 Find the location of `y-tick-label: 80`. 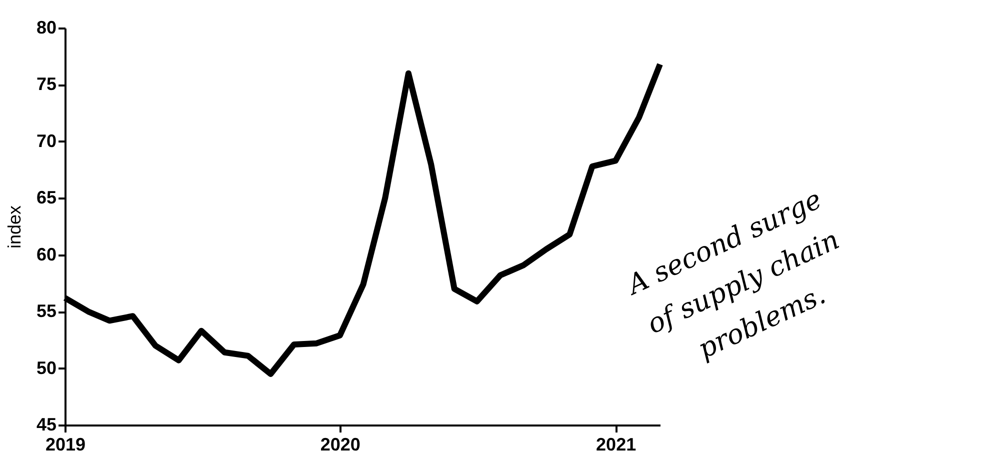

y-tick-label: 80 is located at coordinates (46, 28).